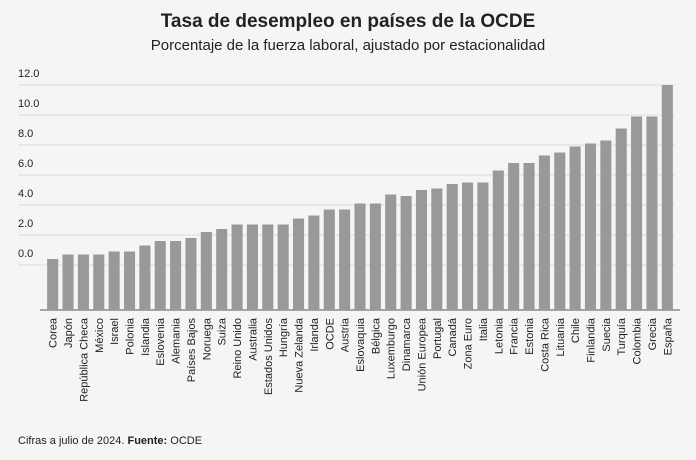  I want to click on x-tick-label: Costa Rica, so click(545, 344).